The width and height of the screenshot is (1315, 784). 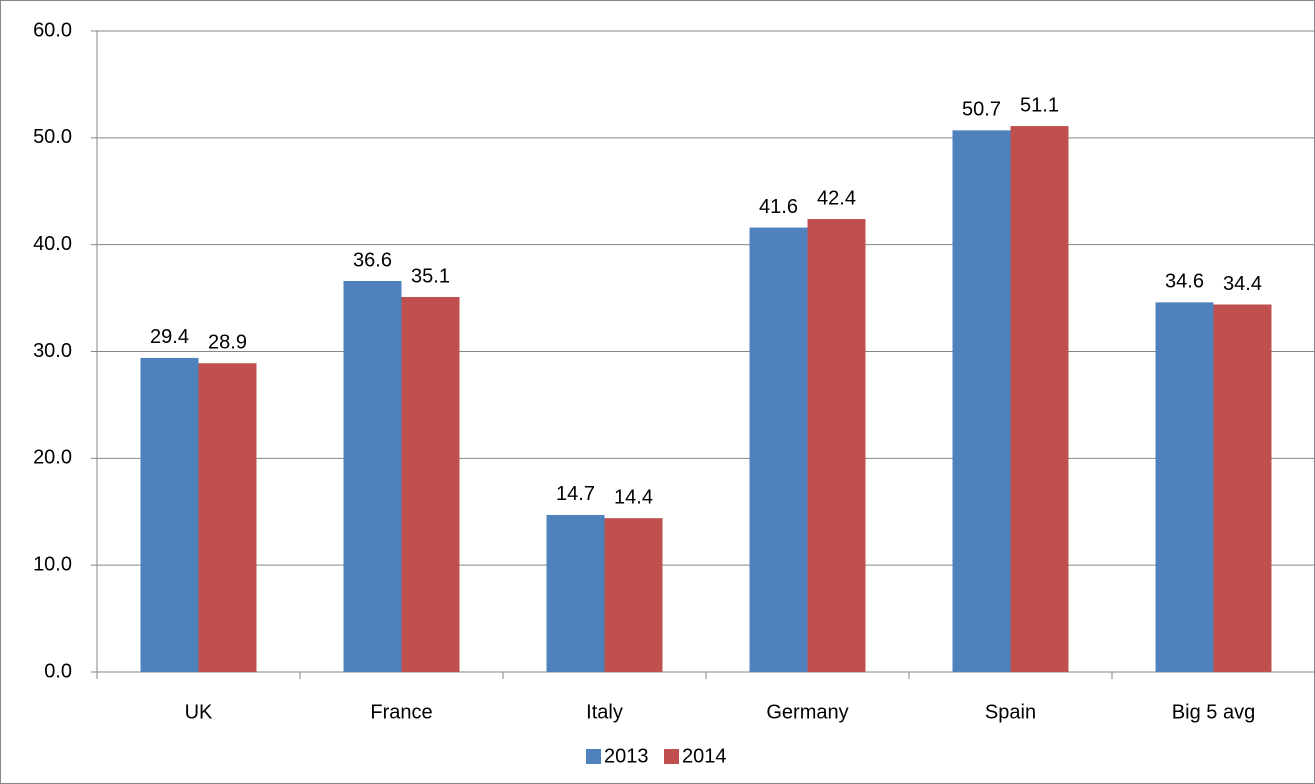 What do you see at coordinates (1039, 105) in the screenshot?
I see `data-label: 51.1` at bounding box center [1039, 105].